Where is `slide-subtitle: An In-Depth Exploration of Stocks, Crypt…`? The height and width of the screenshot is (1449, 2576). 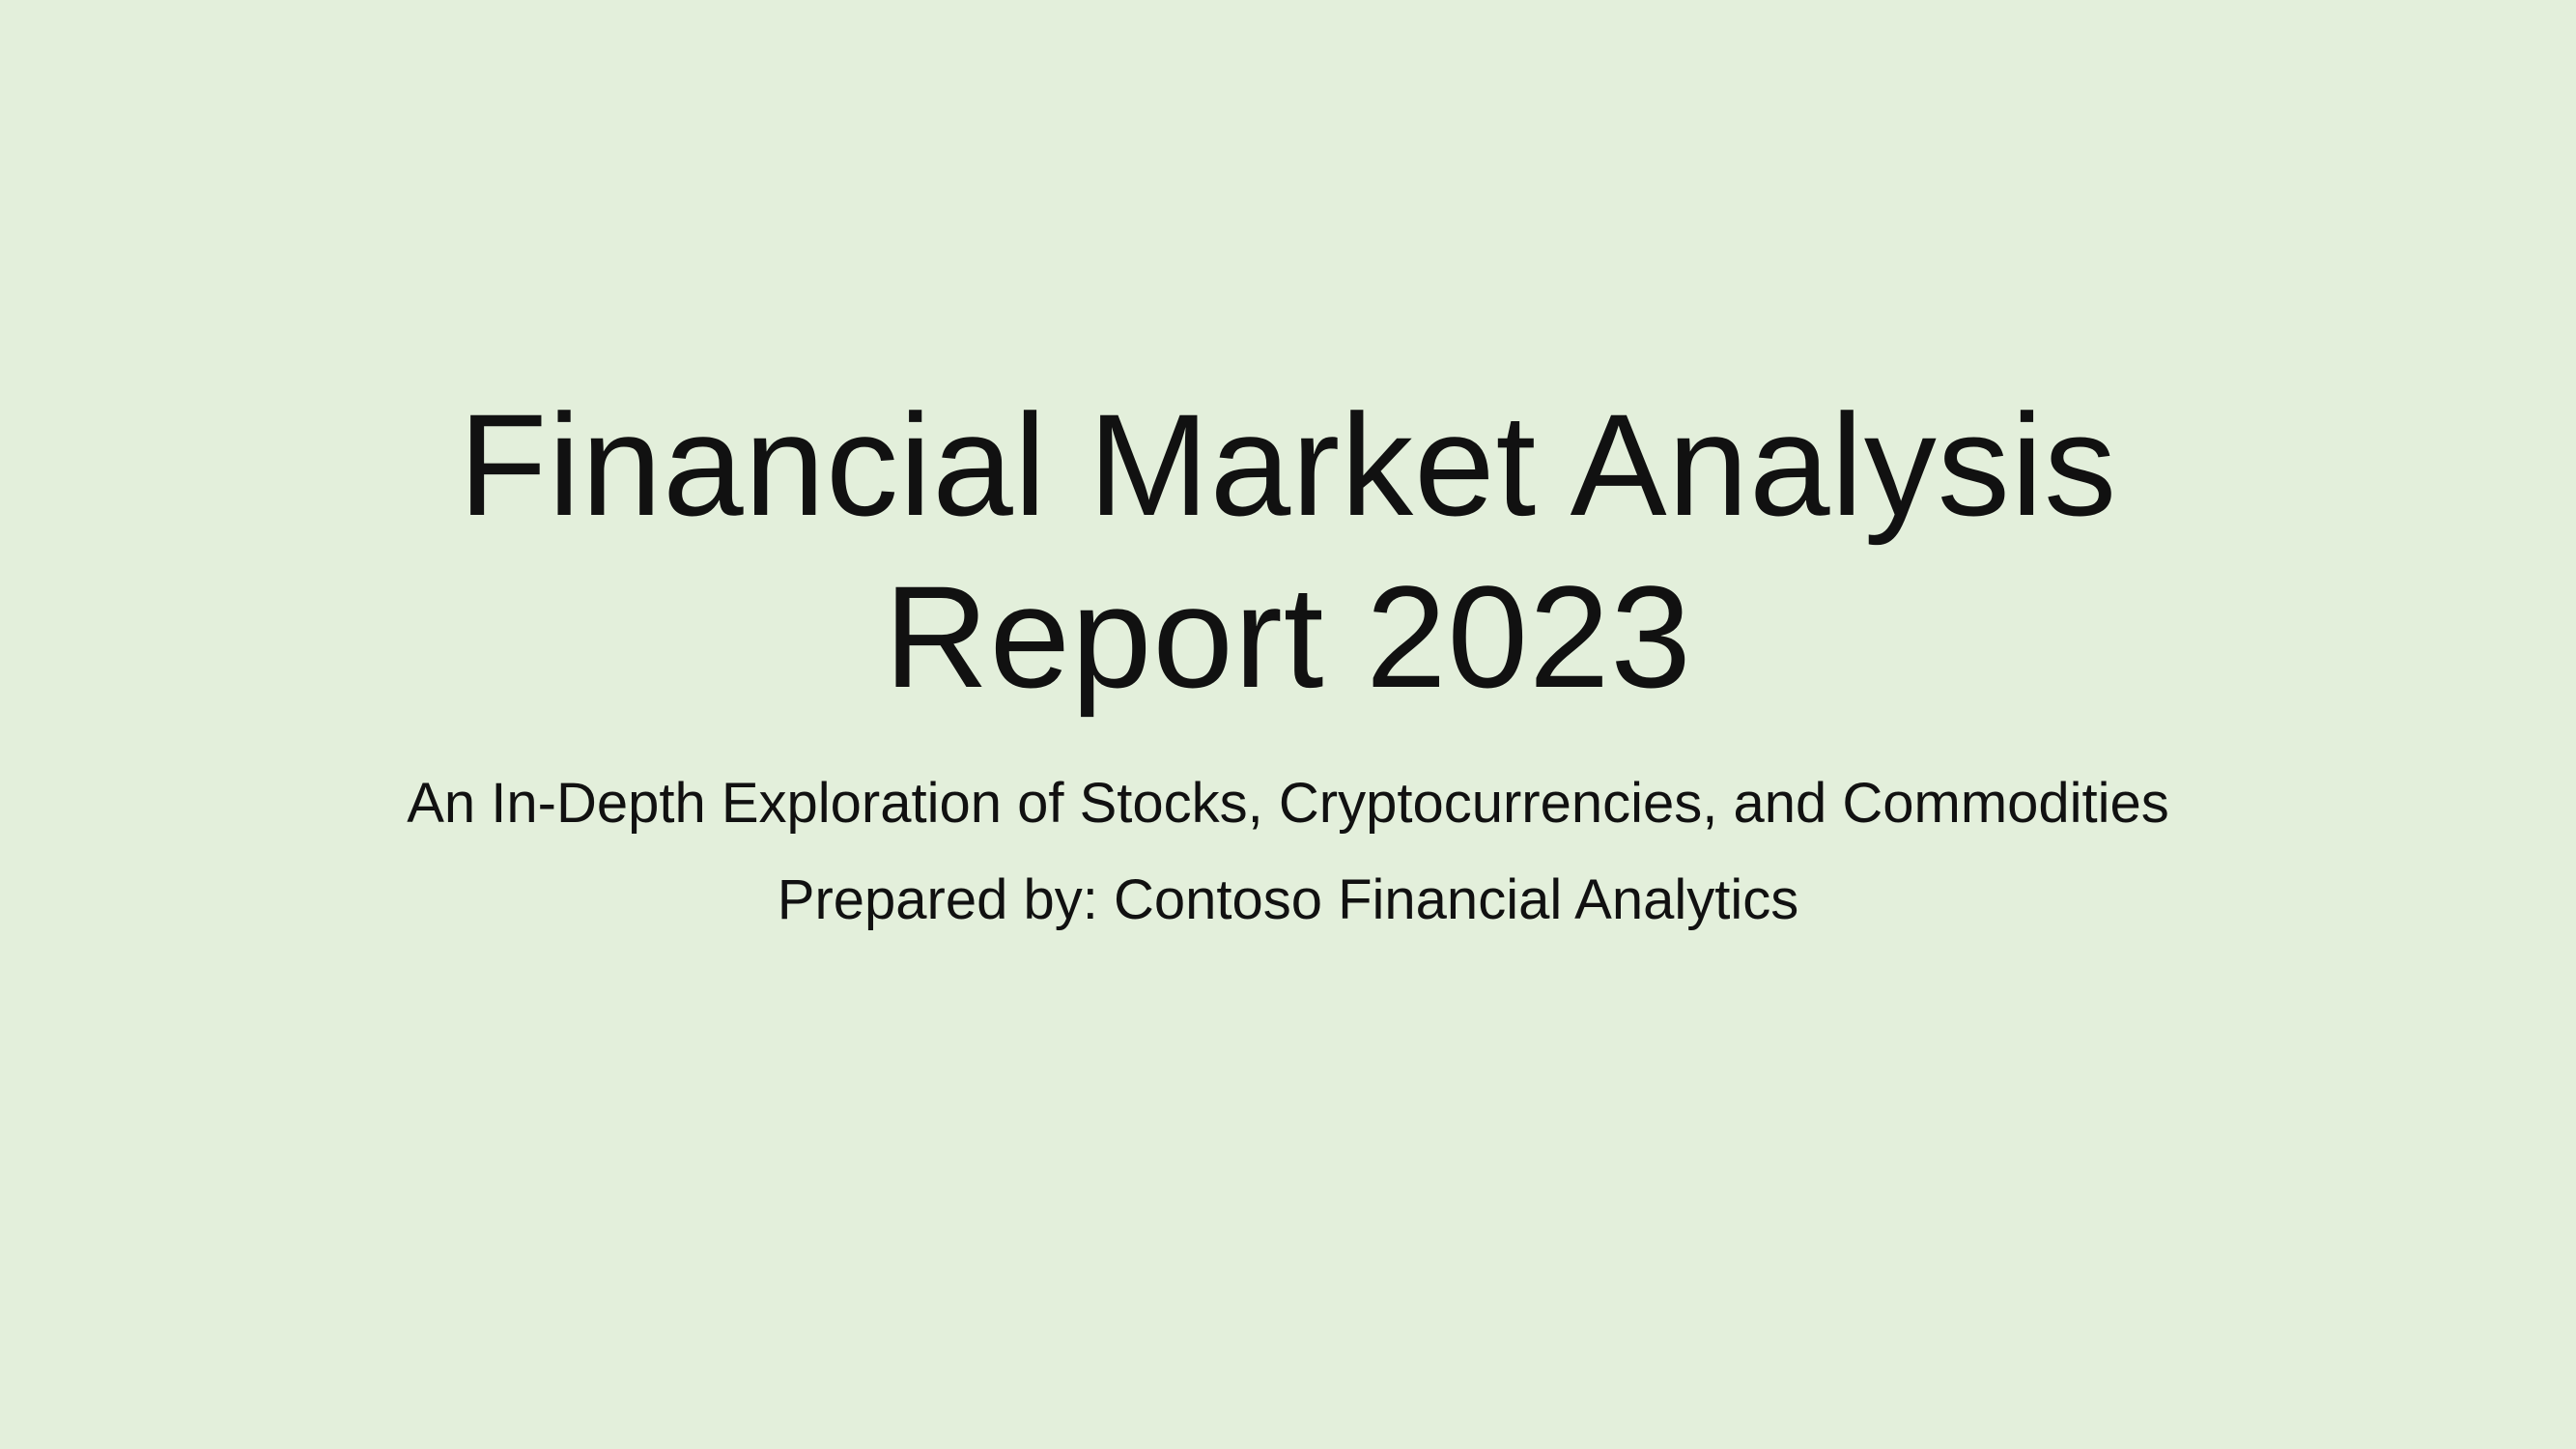 slide-subtitle: An In-Depth Exploration of Stocks, Crypt… is located at coordinates (1288, 803).